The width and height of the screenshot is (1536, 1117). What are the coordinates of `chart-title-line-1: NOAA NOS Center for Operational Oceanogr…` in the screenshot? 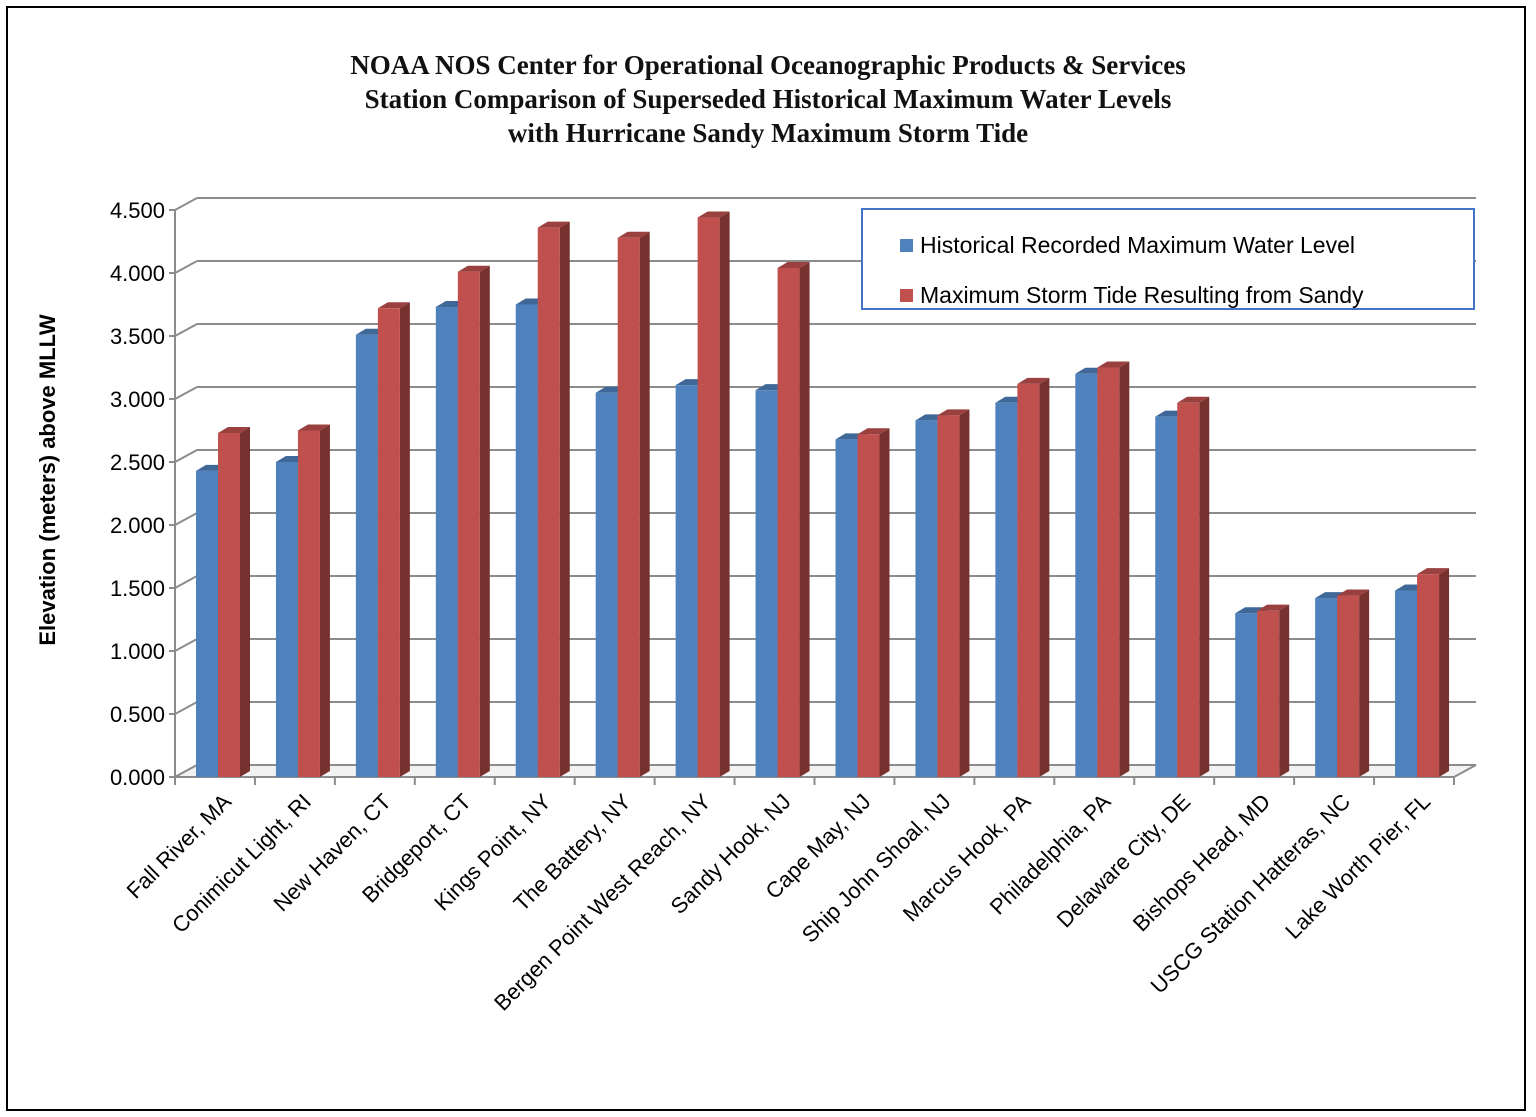 It's located at (768, 65).